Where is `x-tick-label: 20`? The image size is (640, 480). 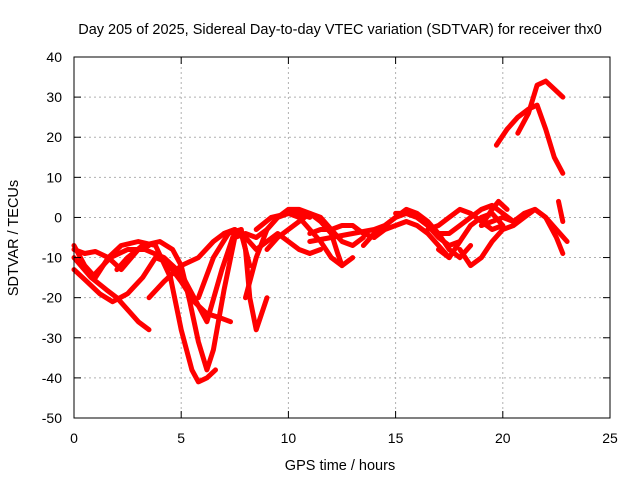 x-tick-label: 20 is located at coordinates (503, 438).